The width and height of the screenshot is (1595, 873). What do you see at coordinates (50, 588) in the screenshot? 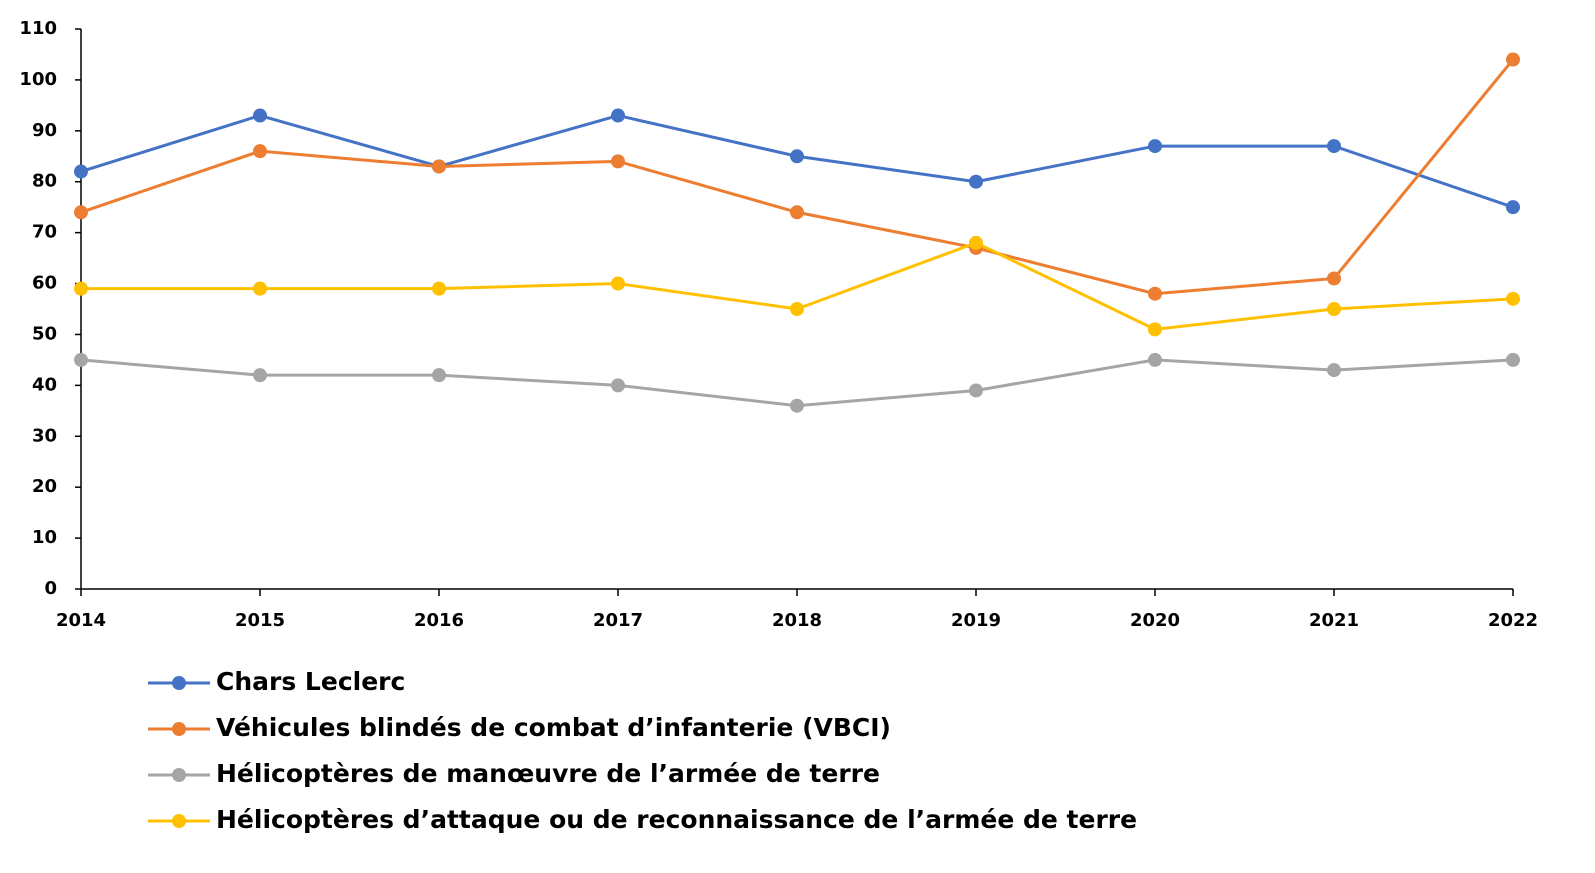
I see `y-tick-label: 0` at bounding box center [50, 588].